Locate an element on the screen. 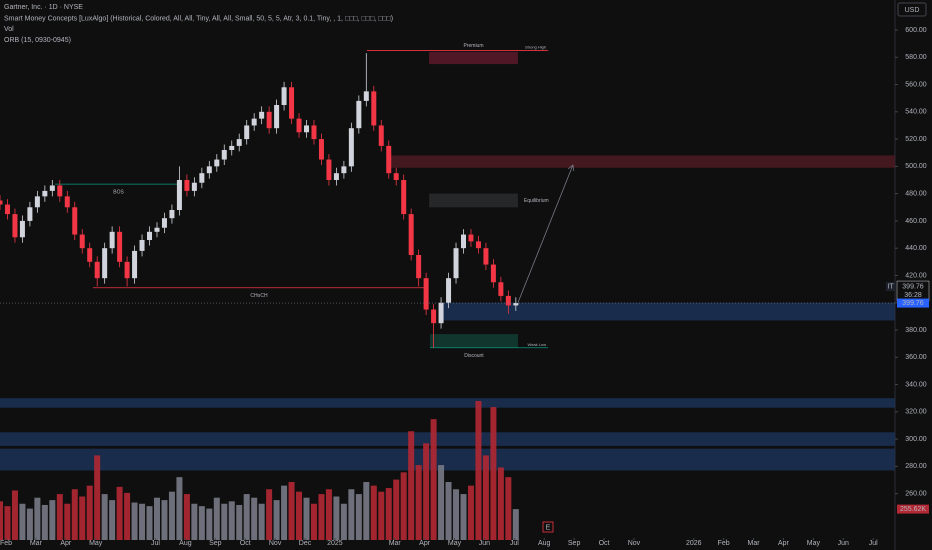 The image size is (932, 550). structure-label: Weak Low is located at coordinates (537, 344).